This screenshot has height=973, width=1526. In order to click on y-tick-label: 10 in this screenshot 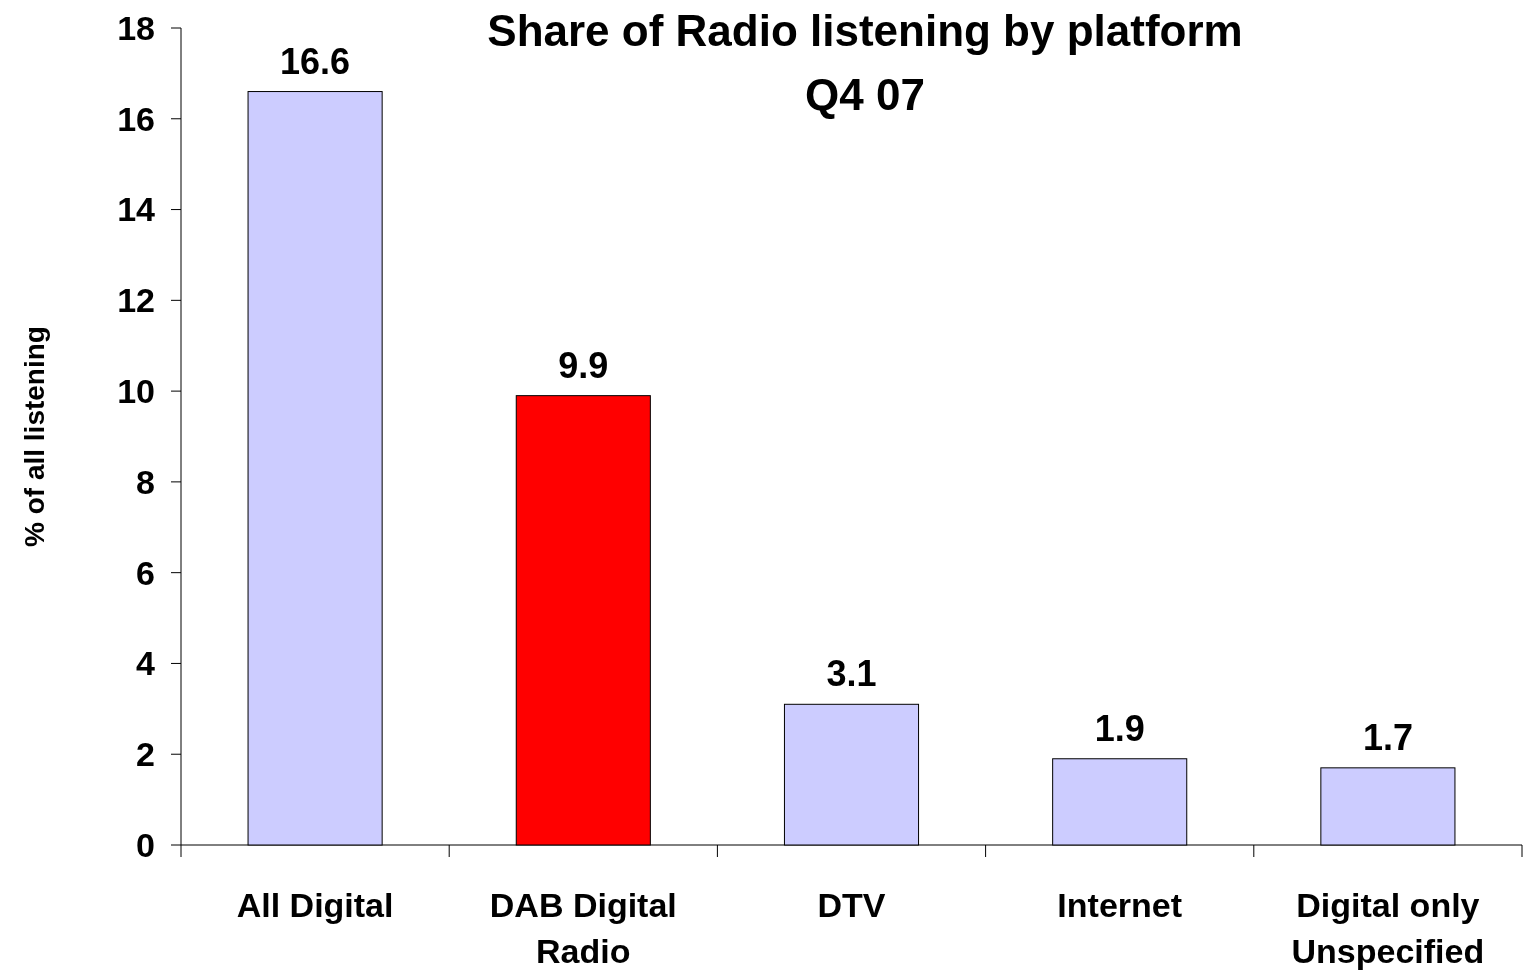, I will do `click(136, 391)`.